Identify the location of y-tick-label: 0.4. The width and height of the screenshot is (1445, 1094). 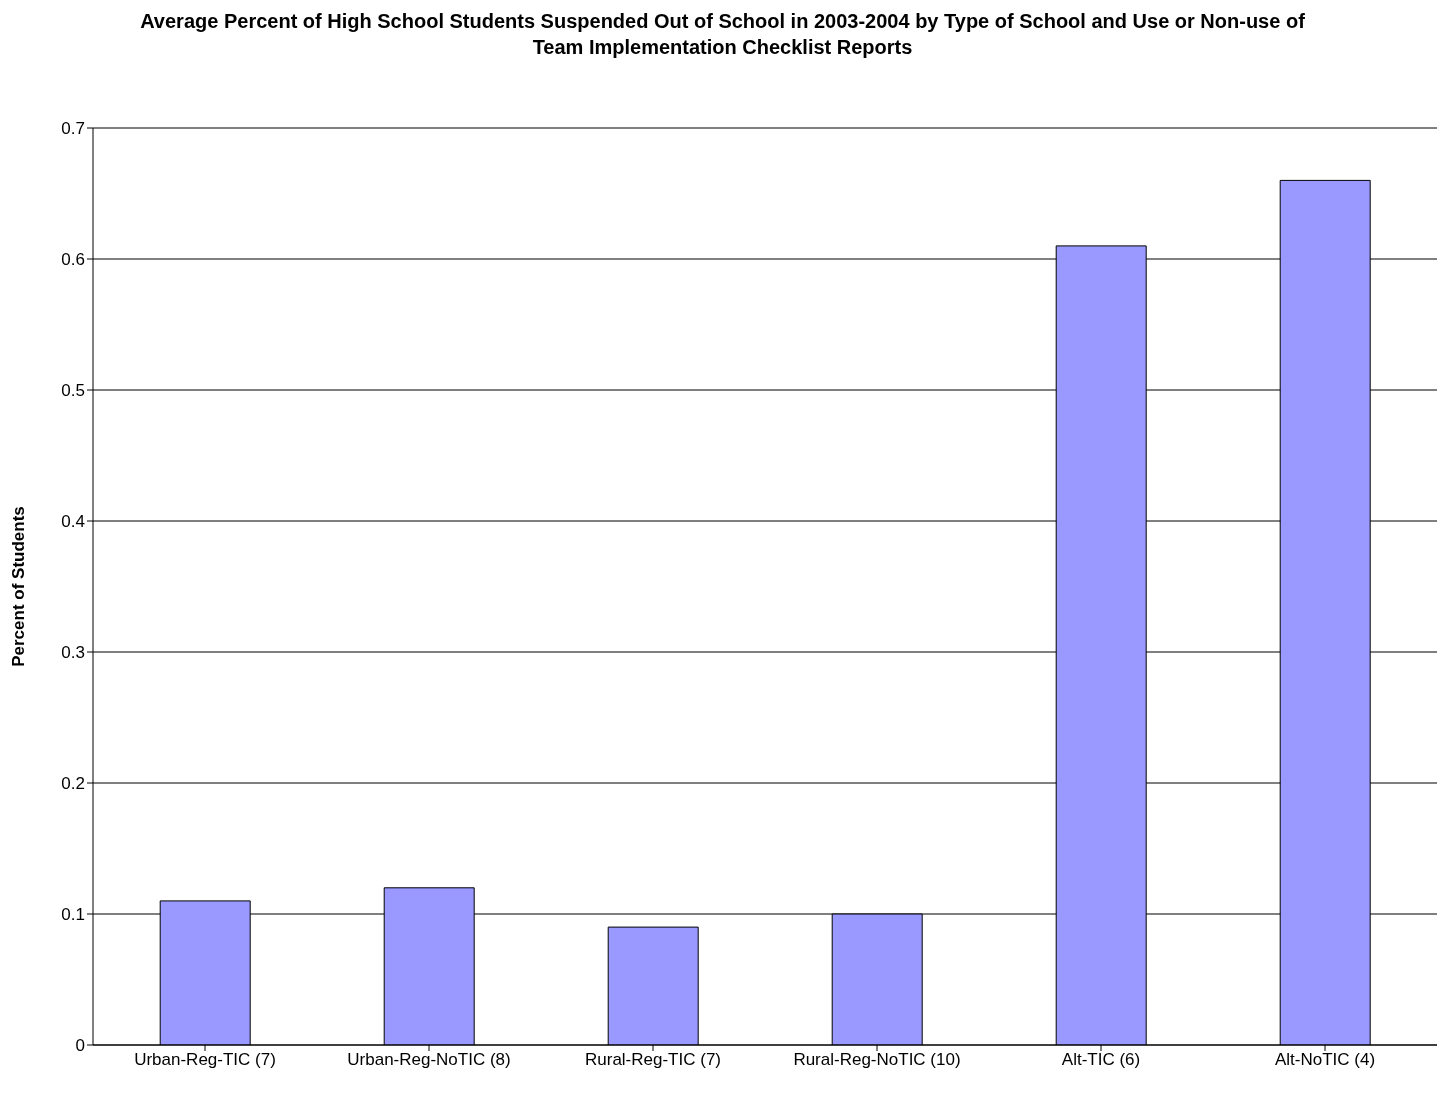
(73, 522).